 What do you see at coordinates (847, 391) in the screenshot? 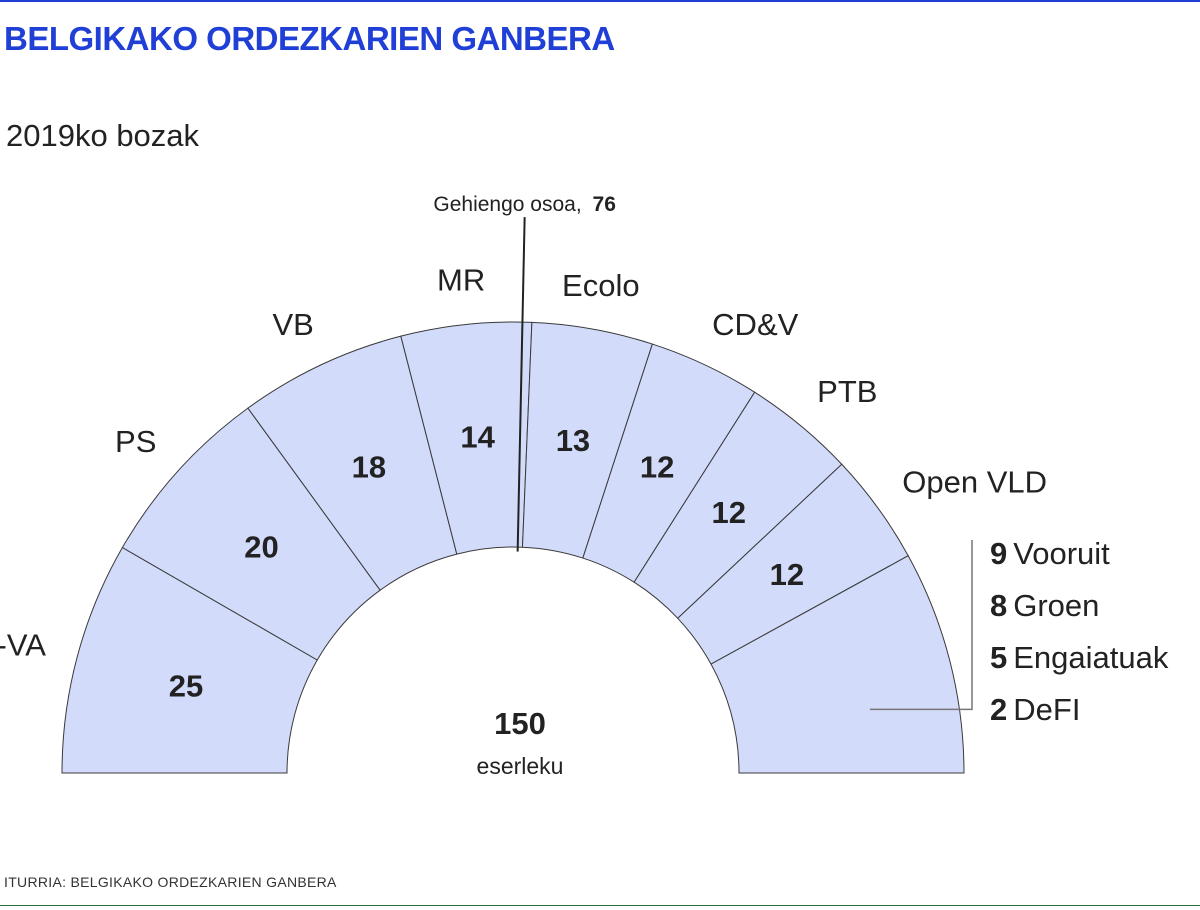
I see `party-label-ptb: PTB` at bounding box center [847, 391].